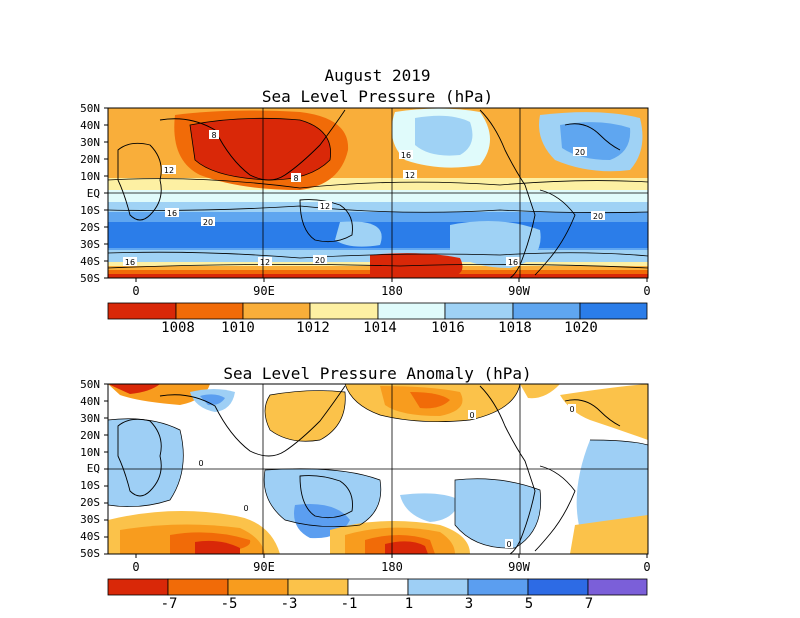 This screenshot has height=618, width=800. What do you see at coordinates (469, 604) in the screenshot?
I see `colorbar-label: 3` at bounding box center [469, 604].